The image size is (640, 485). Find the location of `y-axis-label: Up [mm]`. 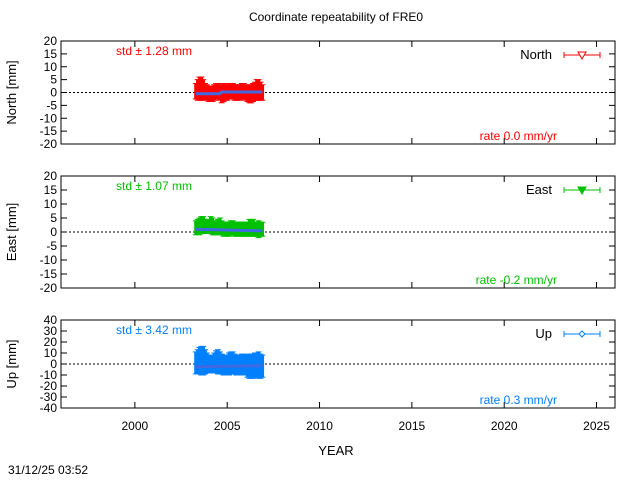

y-axis-label: Up [mm] is located at coordinates (11, 363).